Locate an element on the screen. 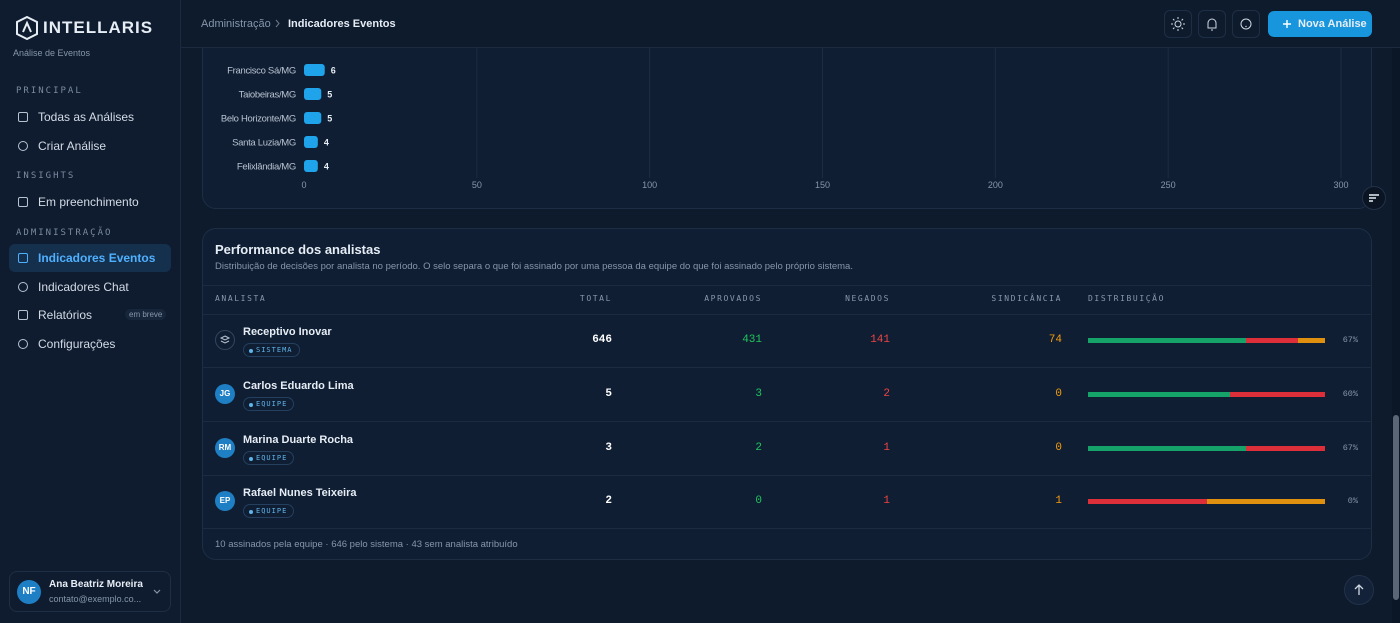  cell-total: 3 is located at coordinates (608, 448).